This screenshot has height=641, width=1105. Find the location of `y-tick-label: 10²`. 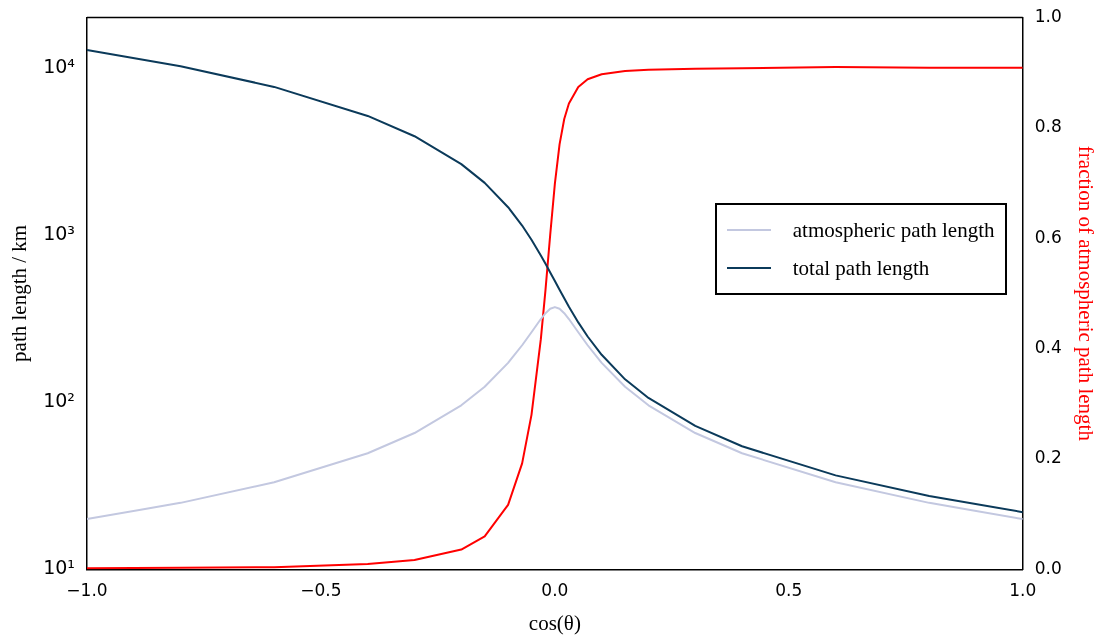

y-tick-label: 10² is located at coordinates (59, 400).